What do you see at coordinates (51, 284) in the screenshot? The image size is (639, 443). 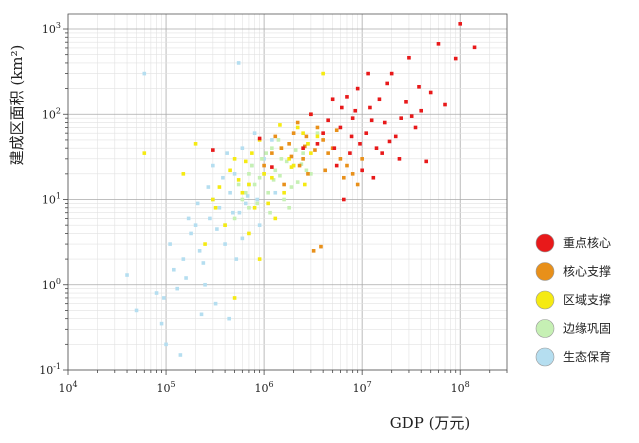 I see `y-tick-label: 10⁰` at bounding box center [51, 284].